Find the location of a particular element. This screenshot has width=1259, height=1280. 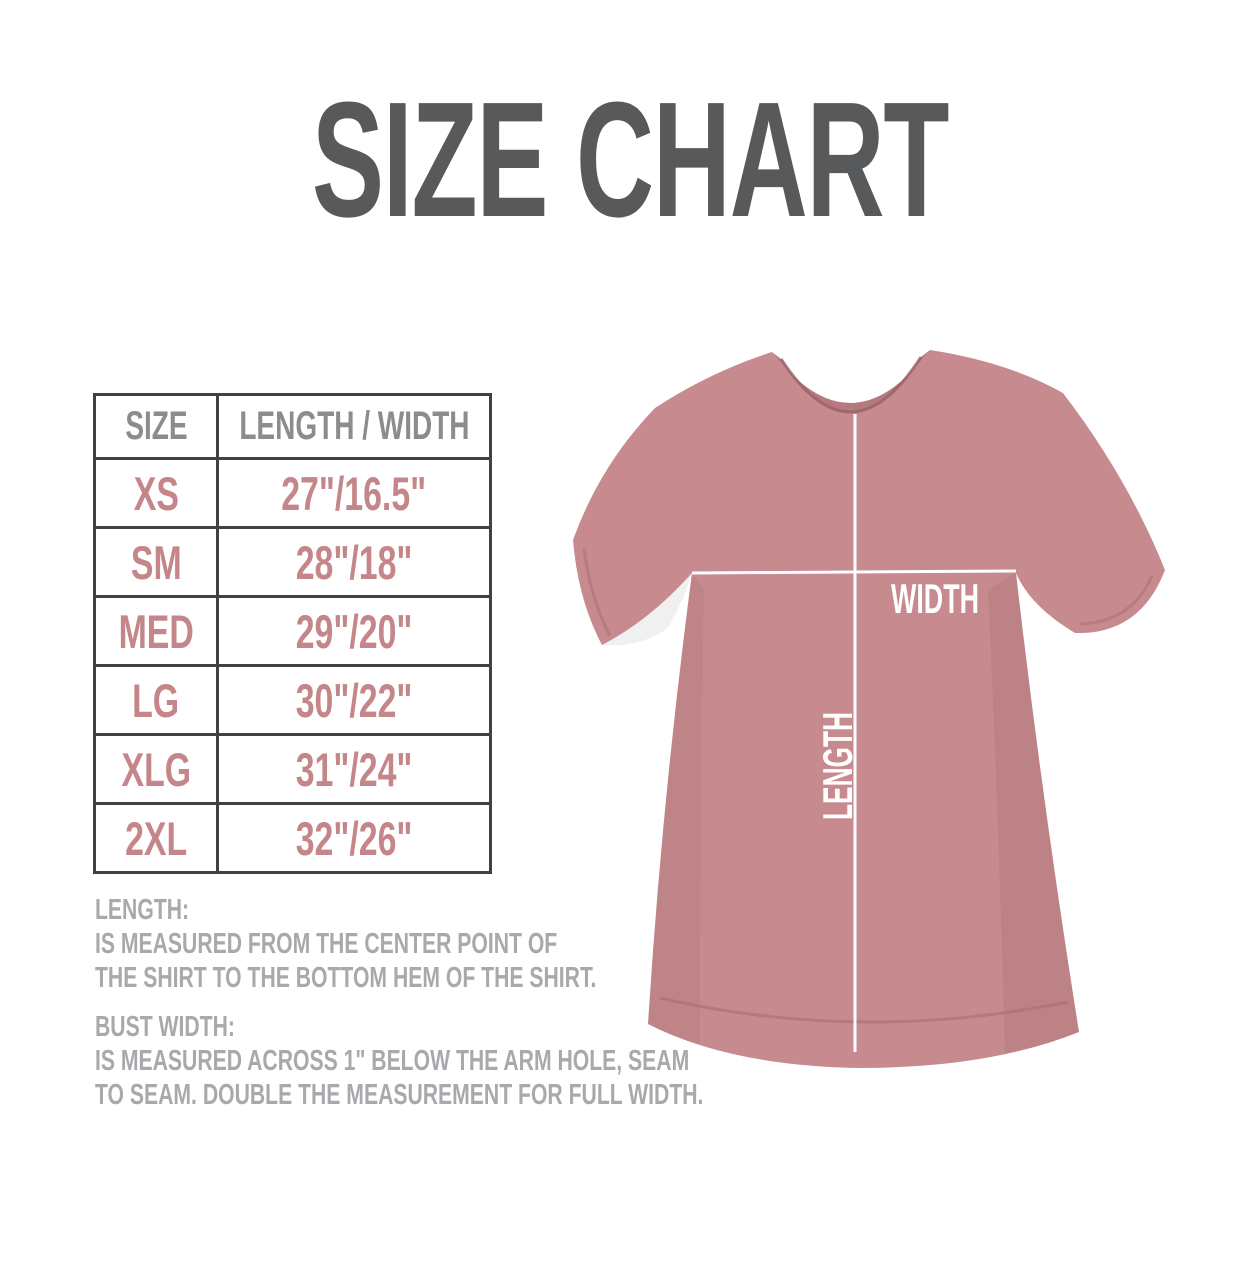

page-title-text: SIZE CHART is located at coordinates (630, 159).